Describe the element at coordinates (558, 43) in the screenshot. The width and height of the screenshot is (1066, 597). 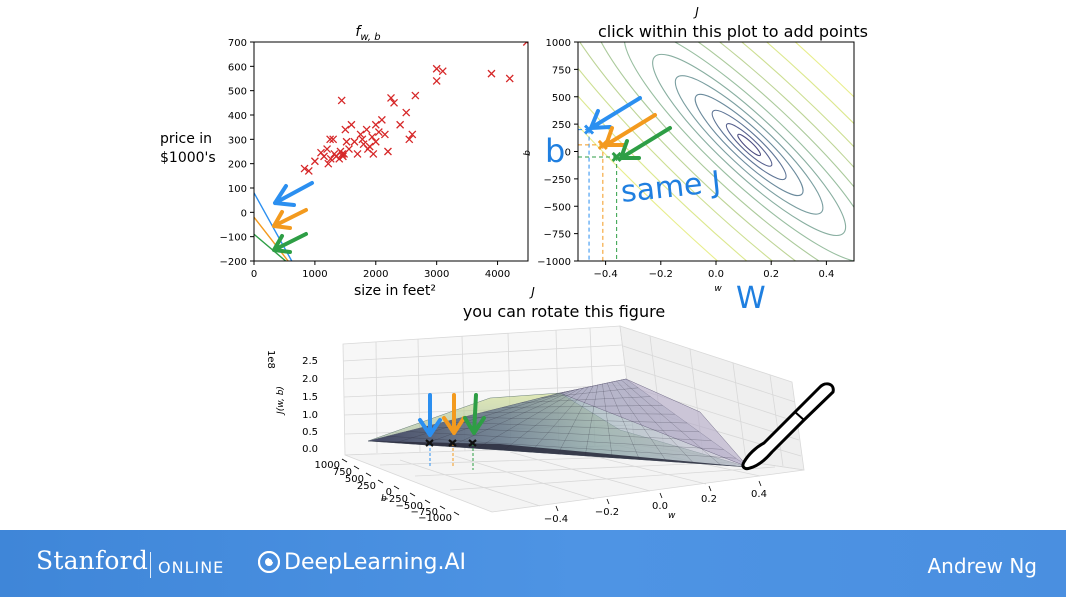
I see `contour-ytick-label: 1000` at that location.